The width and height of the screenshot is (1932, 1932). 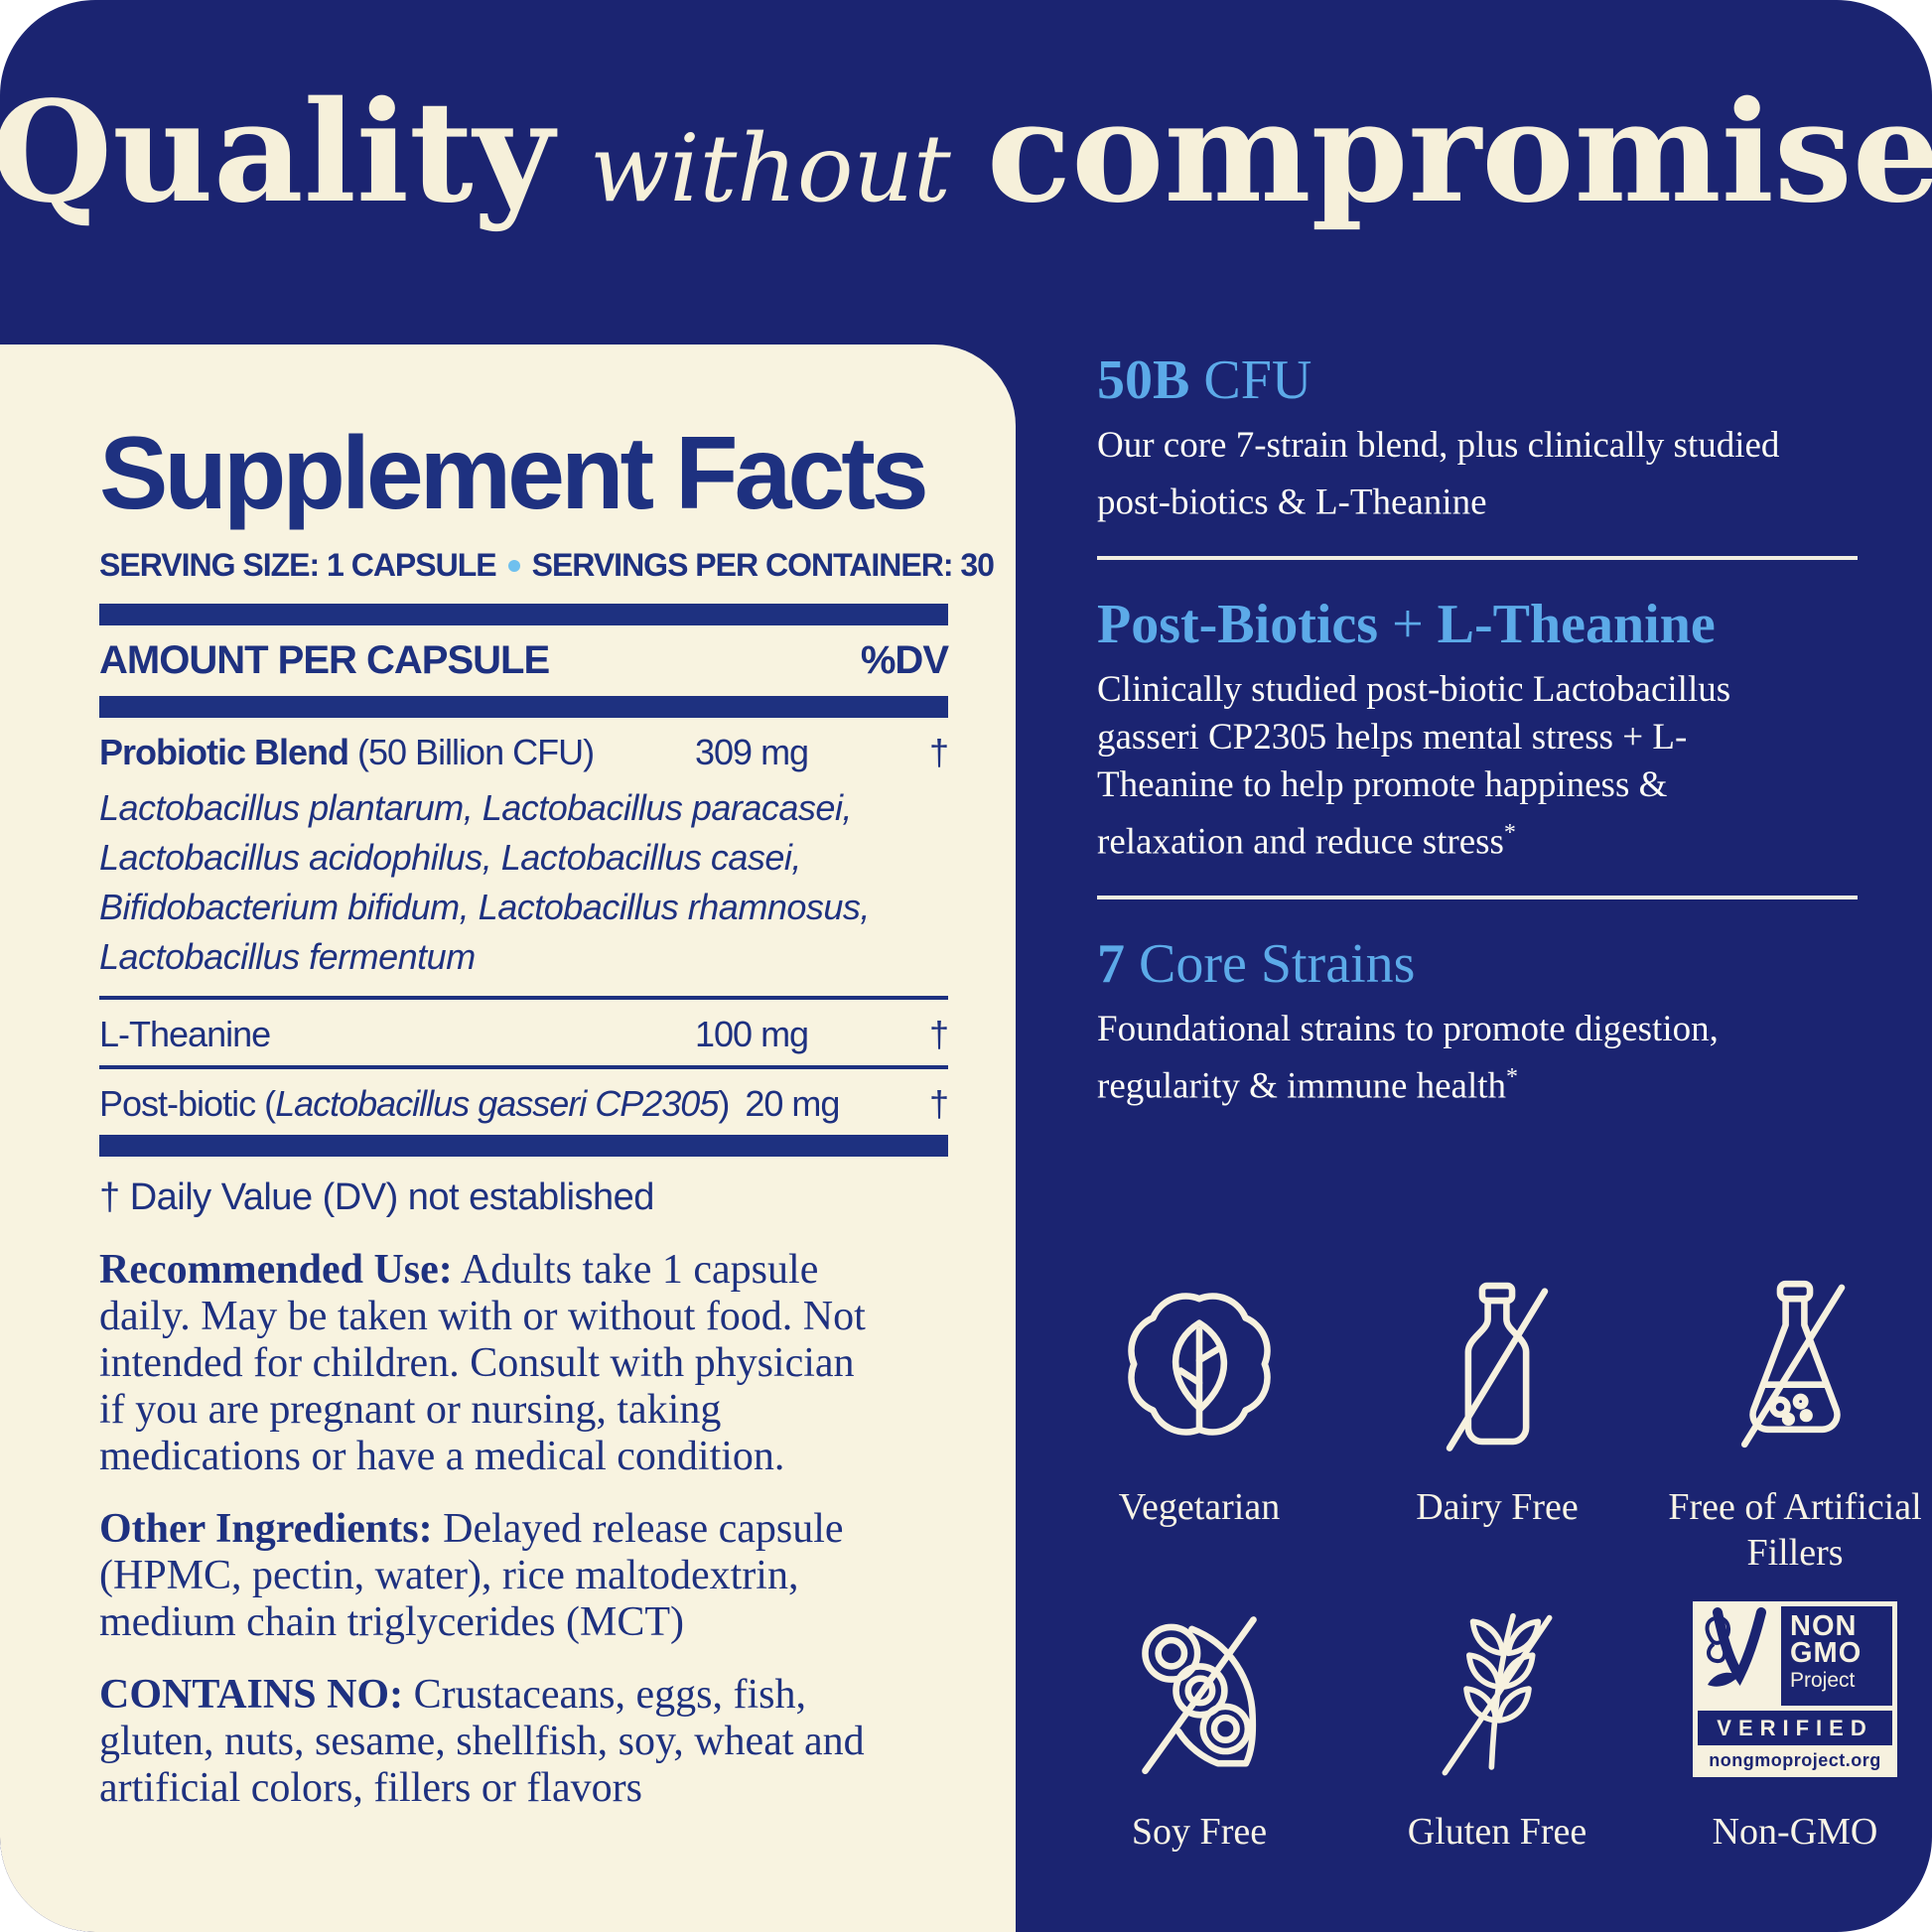 What do you see at coordinates (792, 1103) in the screenshot?
I see `ingredient-amount: 20 mg` at bounding box center [792, 1103].